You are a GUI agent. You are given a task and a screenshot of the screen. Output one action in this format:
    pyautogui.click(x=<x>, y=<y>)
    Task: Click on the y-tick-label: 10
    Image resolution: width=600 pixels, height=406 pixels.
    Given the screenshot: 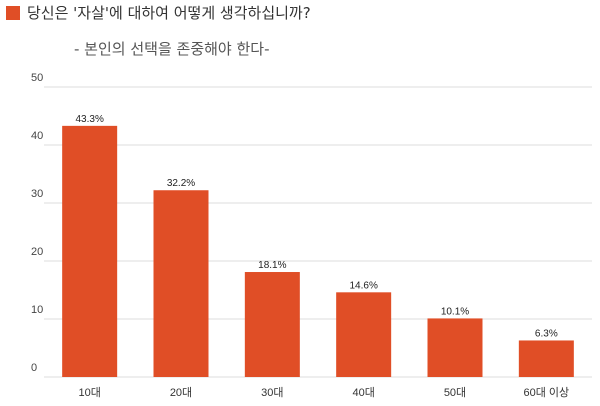 What is the action you would take?
    pyautogui.click(x=37, y=310)
    